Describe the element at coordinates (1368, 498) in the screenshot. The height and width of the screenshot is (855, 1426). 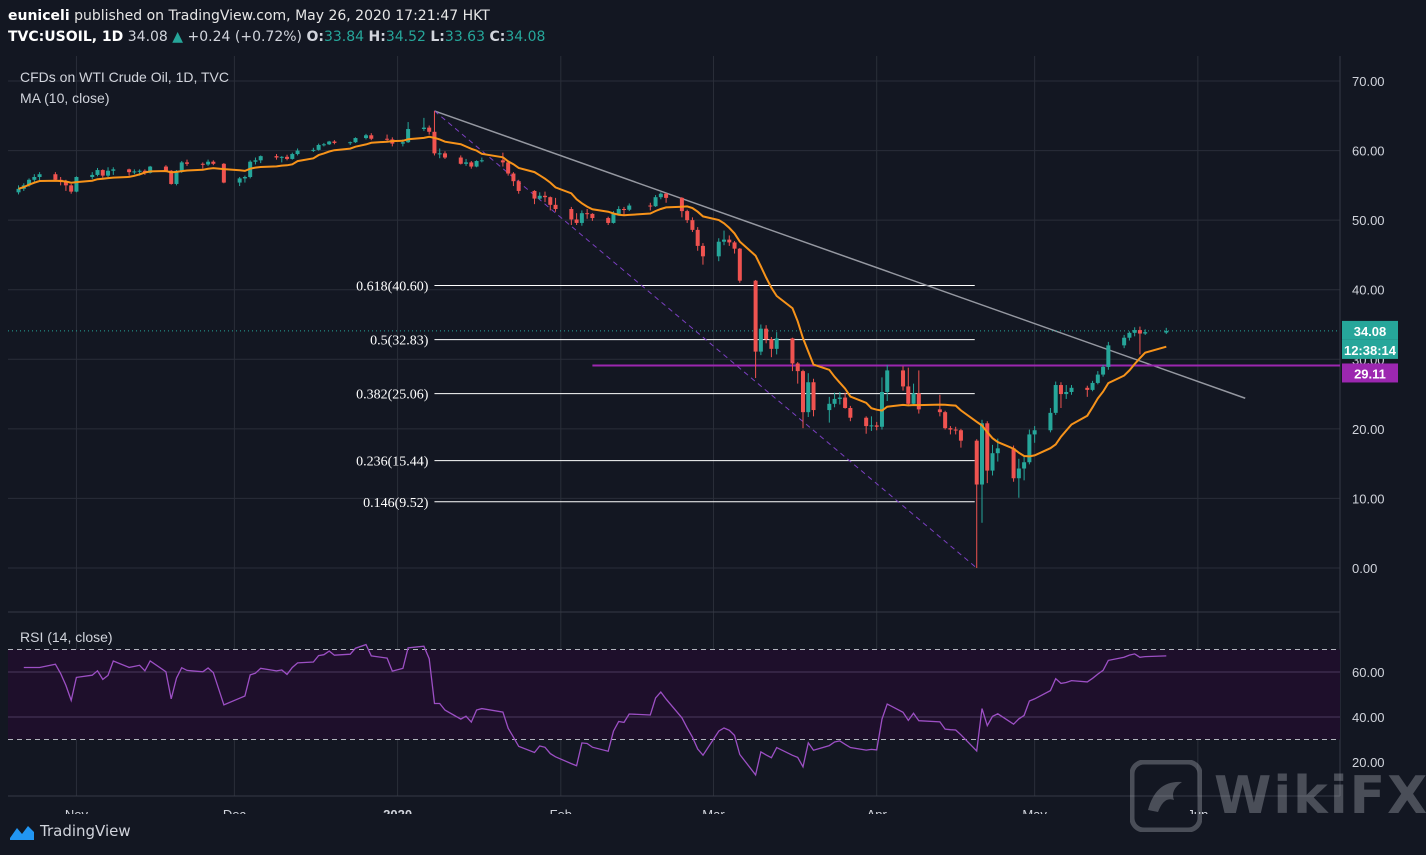
I see `price-tick-label: 10.00` at that location.